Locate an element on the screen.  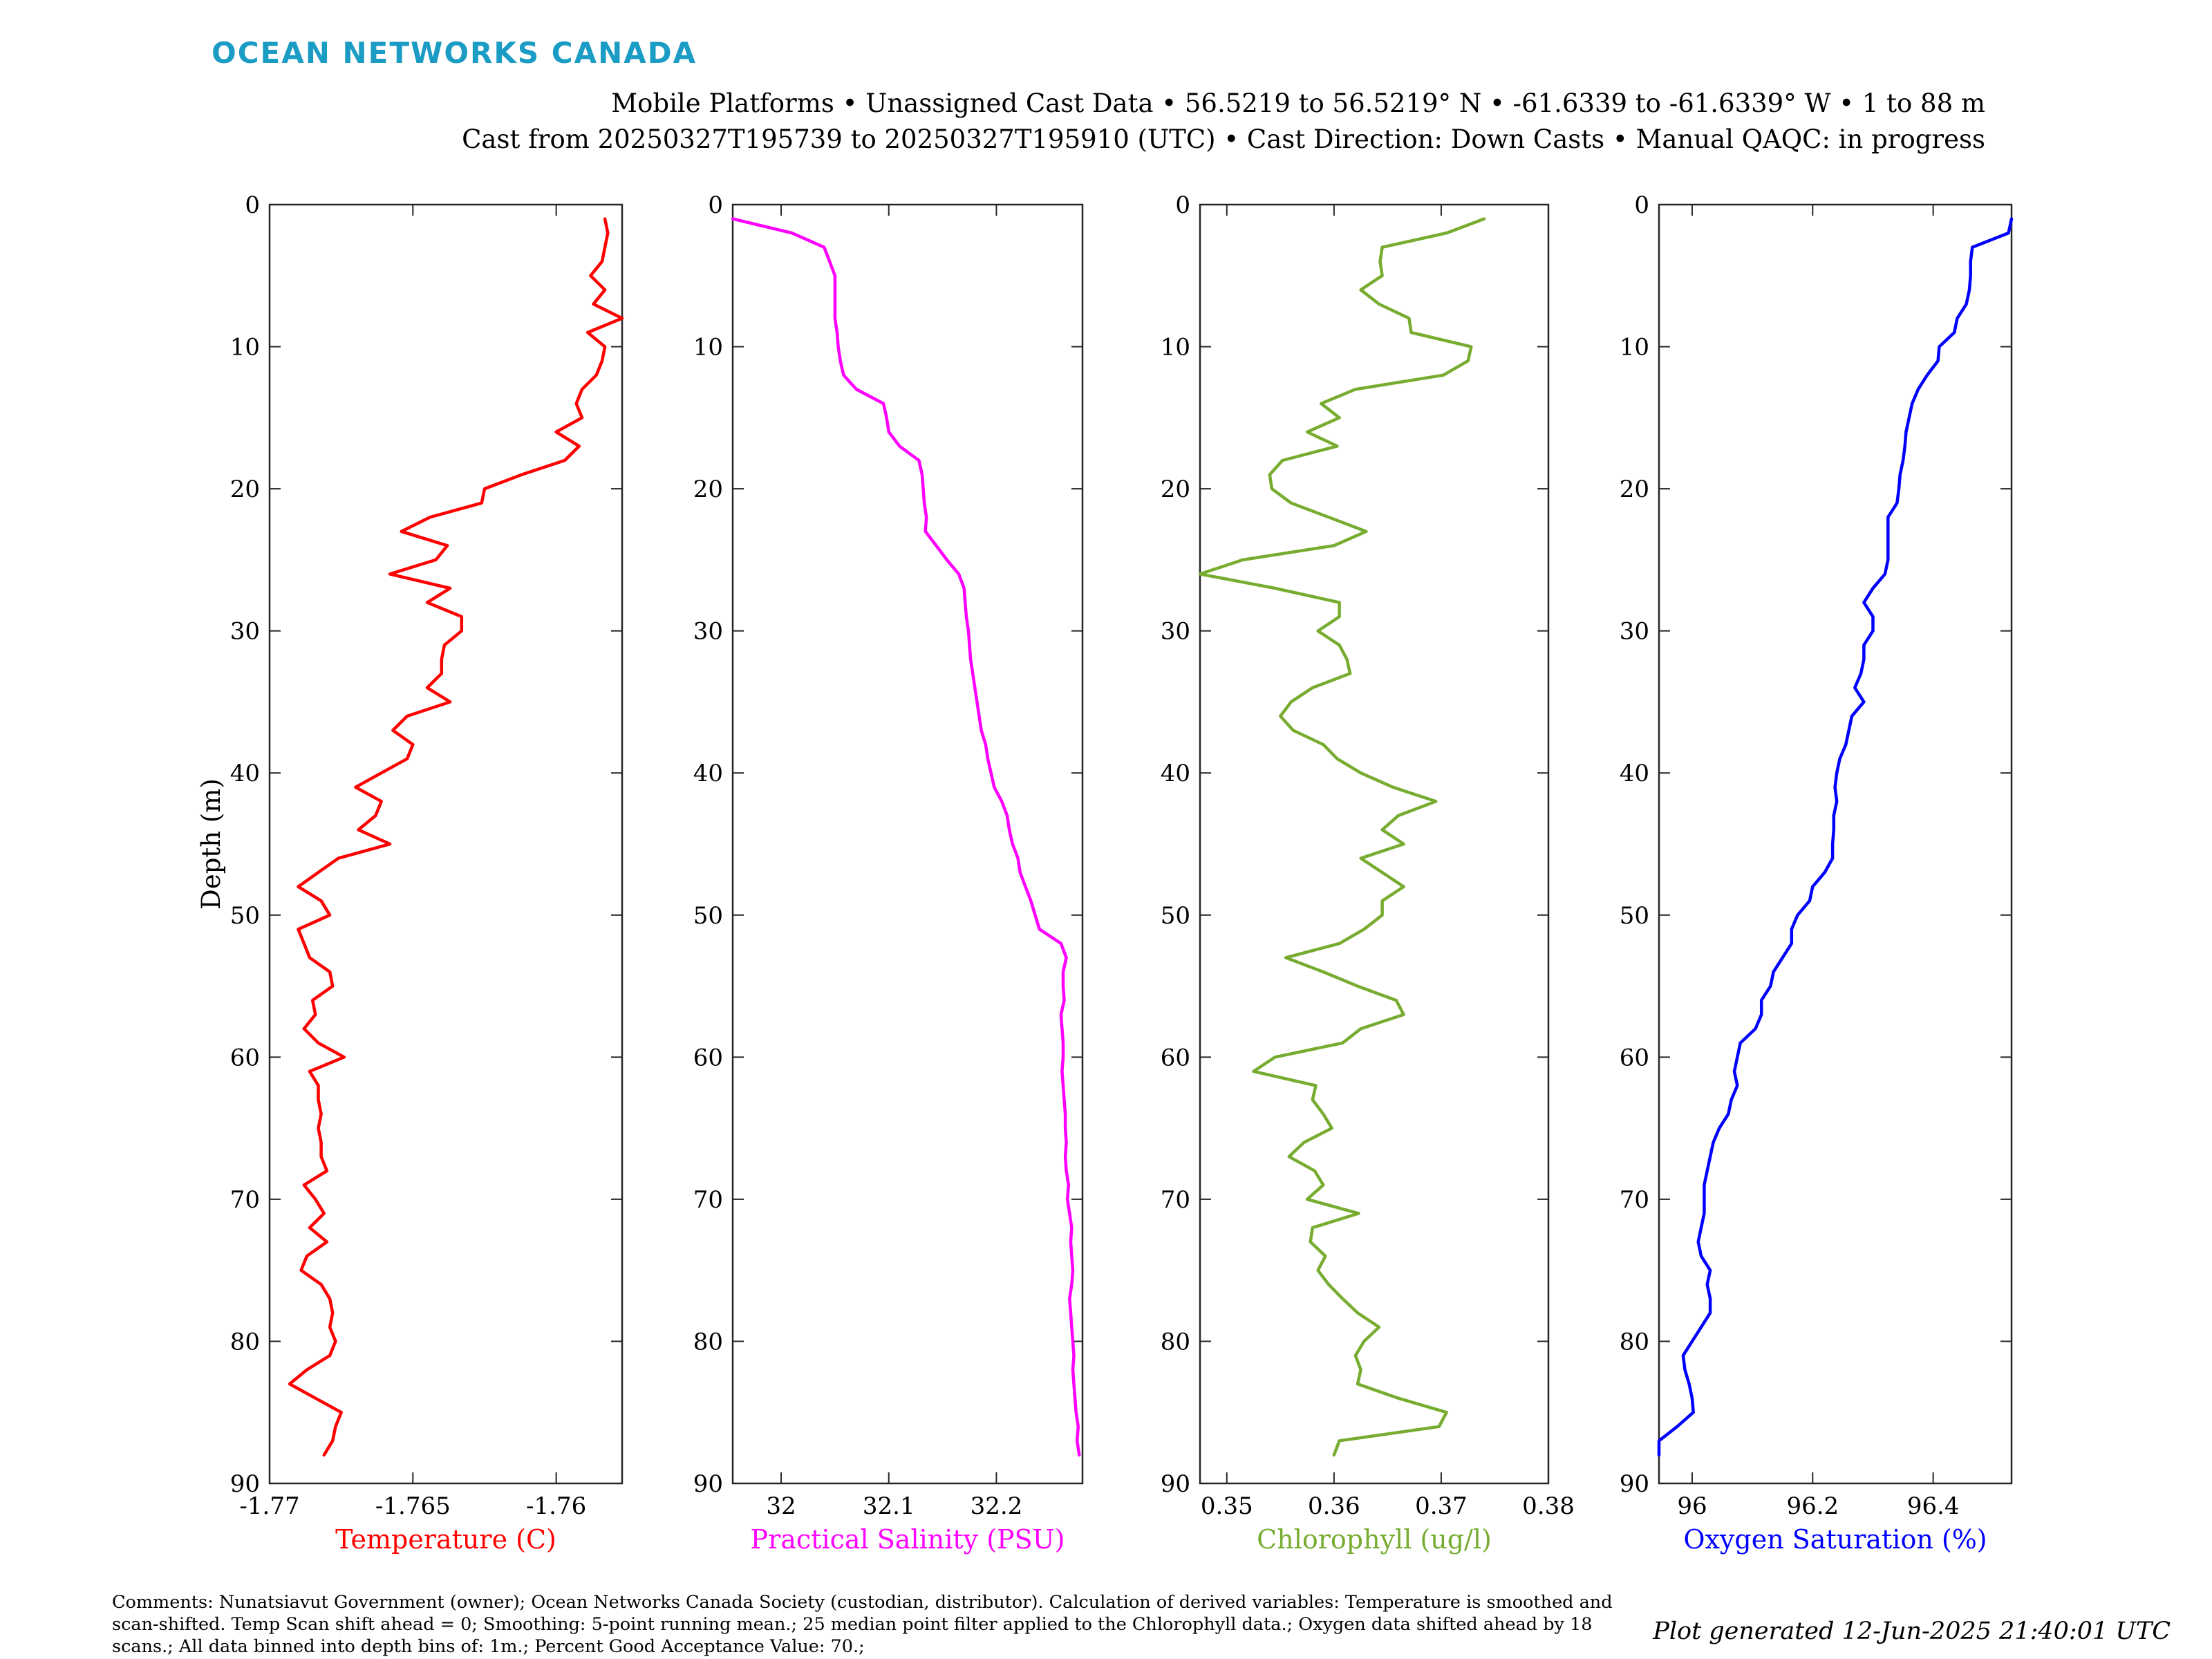
x-tick-label: 96.4 is located at coordinates (1933, 1506).